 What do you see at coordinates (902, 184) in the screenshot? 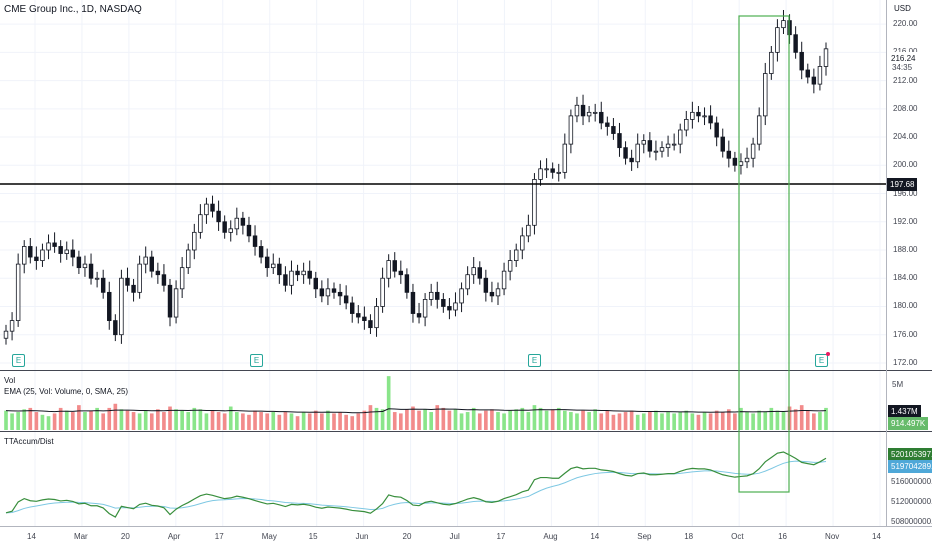
I see `support-price-tag: 197.68` at bounding box center [902, 184].